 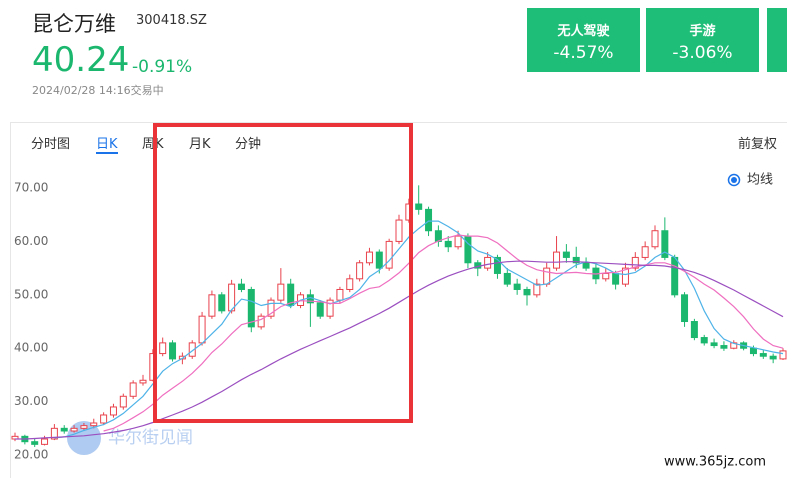 What do you see at coordinates (31, 294) in the screenshot?
I see `y-tick-label: 50.00` at bounding box center [31, 294].